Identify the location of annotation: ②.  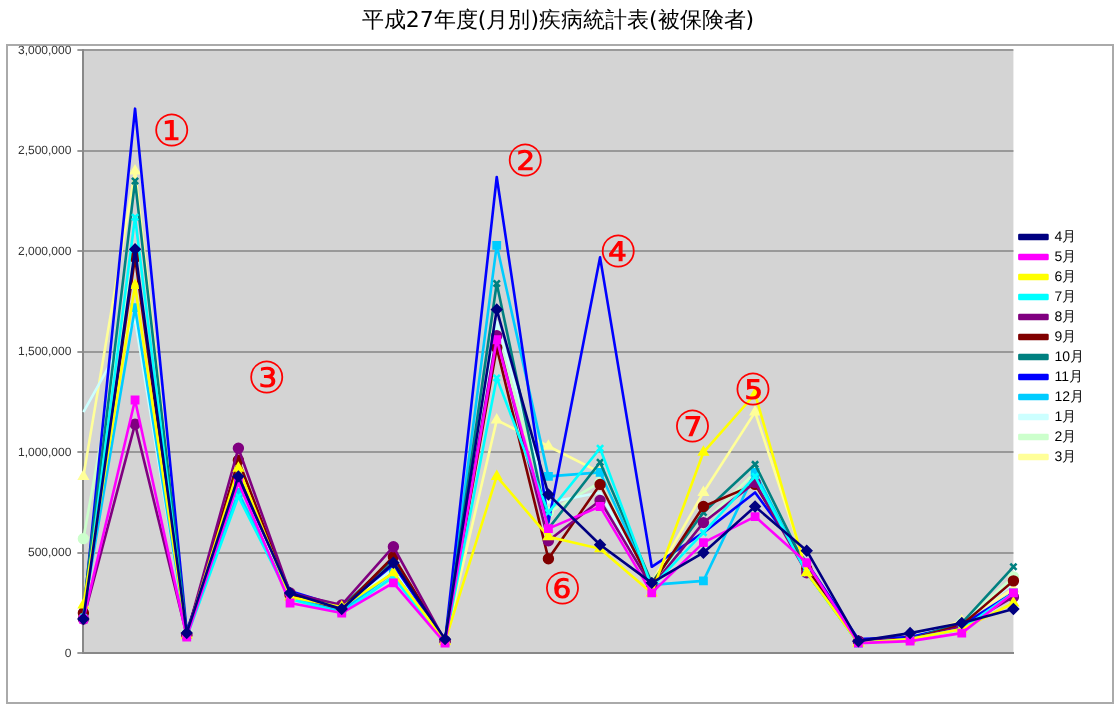
(525, 163).